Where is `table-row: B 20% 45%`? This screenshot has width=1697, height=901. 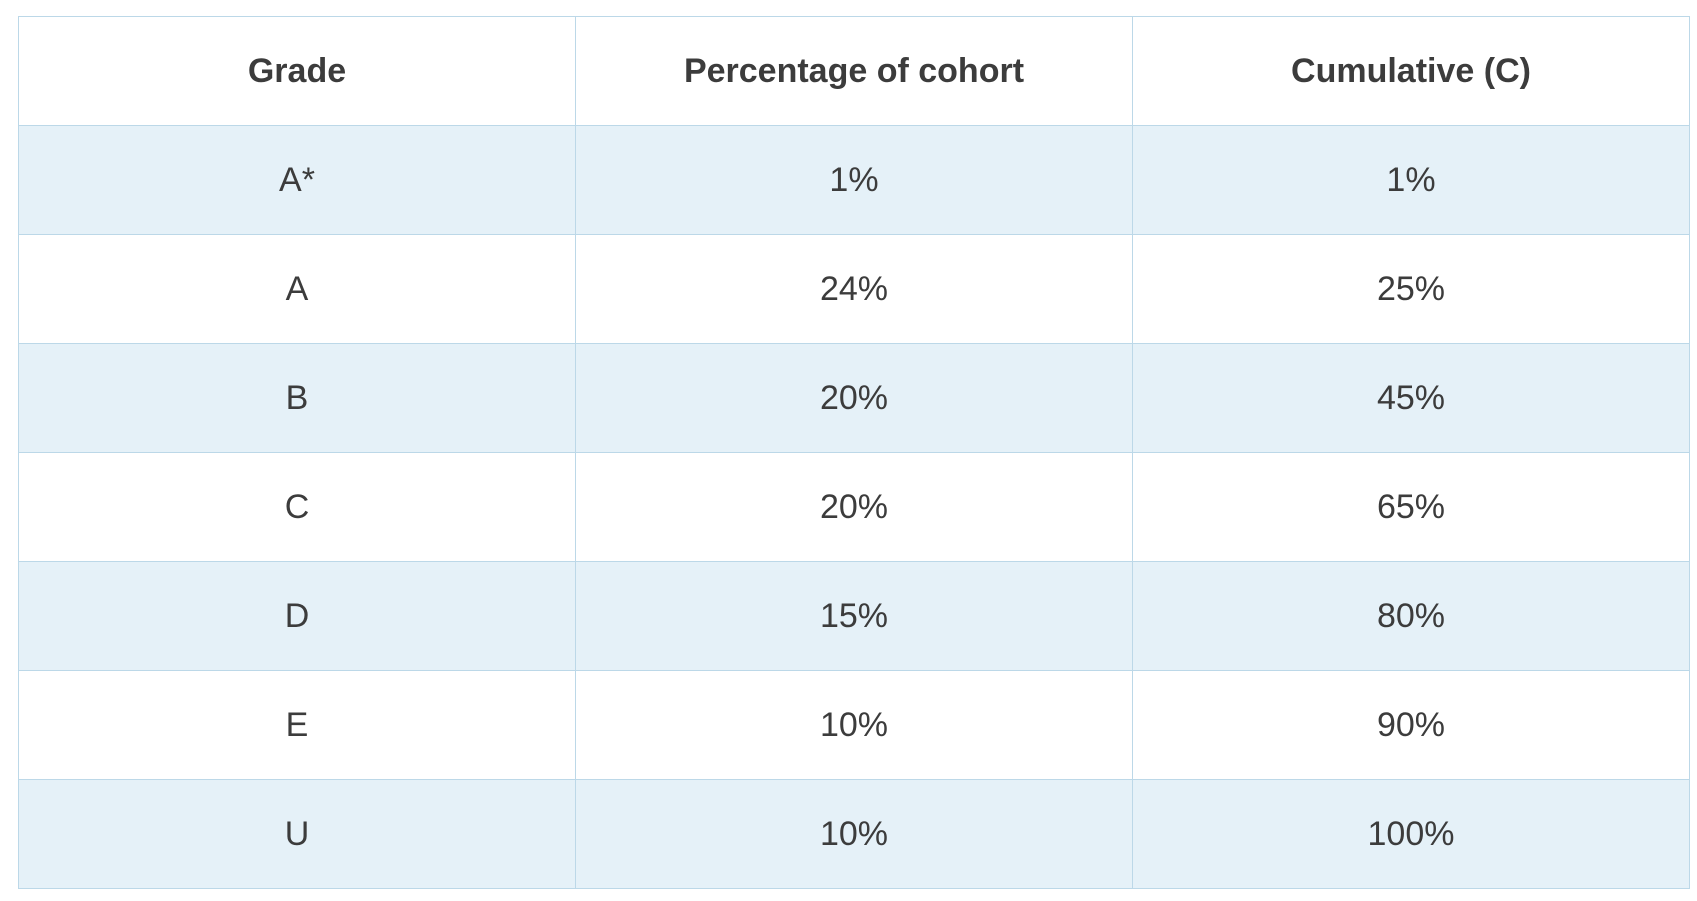 table-row: B 20% 45% is located at coordinates (854, 398).